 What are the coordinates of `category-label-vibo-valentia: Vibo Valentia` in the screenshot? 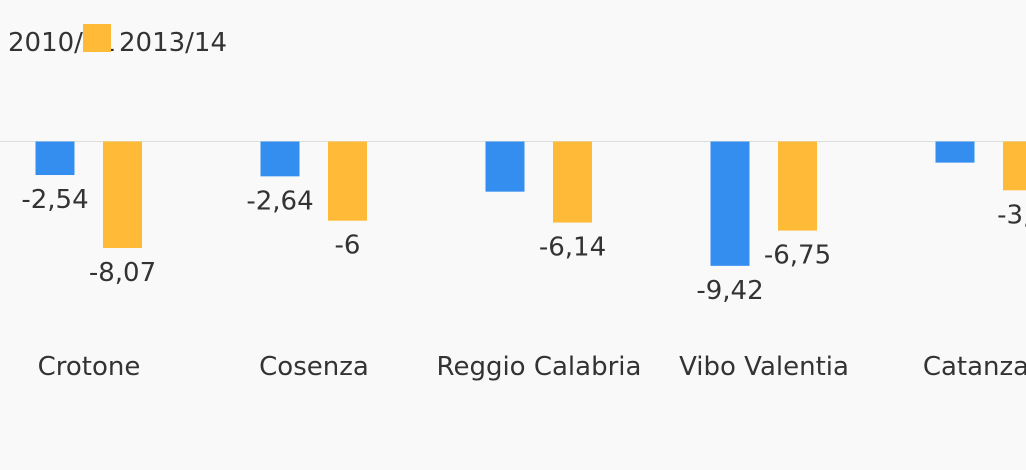 It's located at (764, 367).